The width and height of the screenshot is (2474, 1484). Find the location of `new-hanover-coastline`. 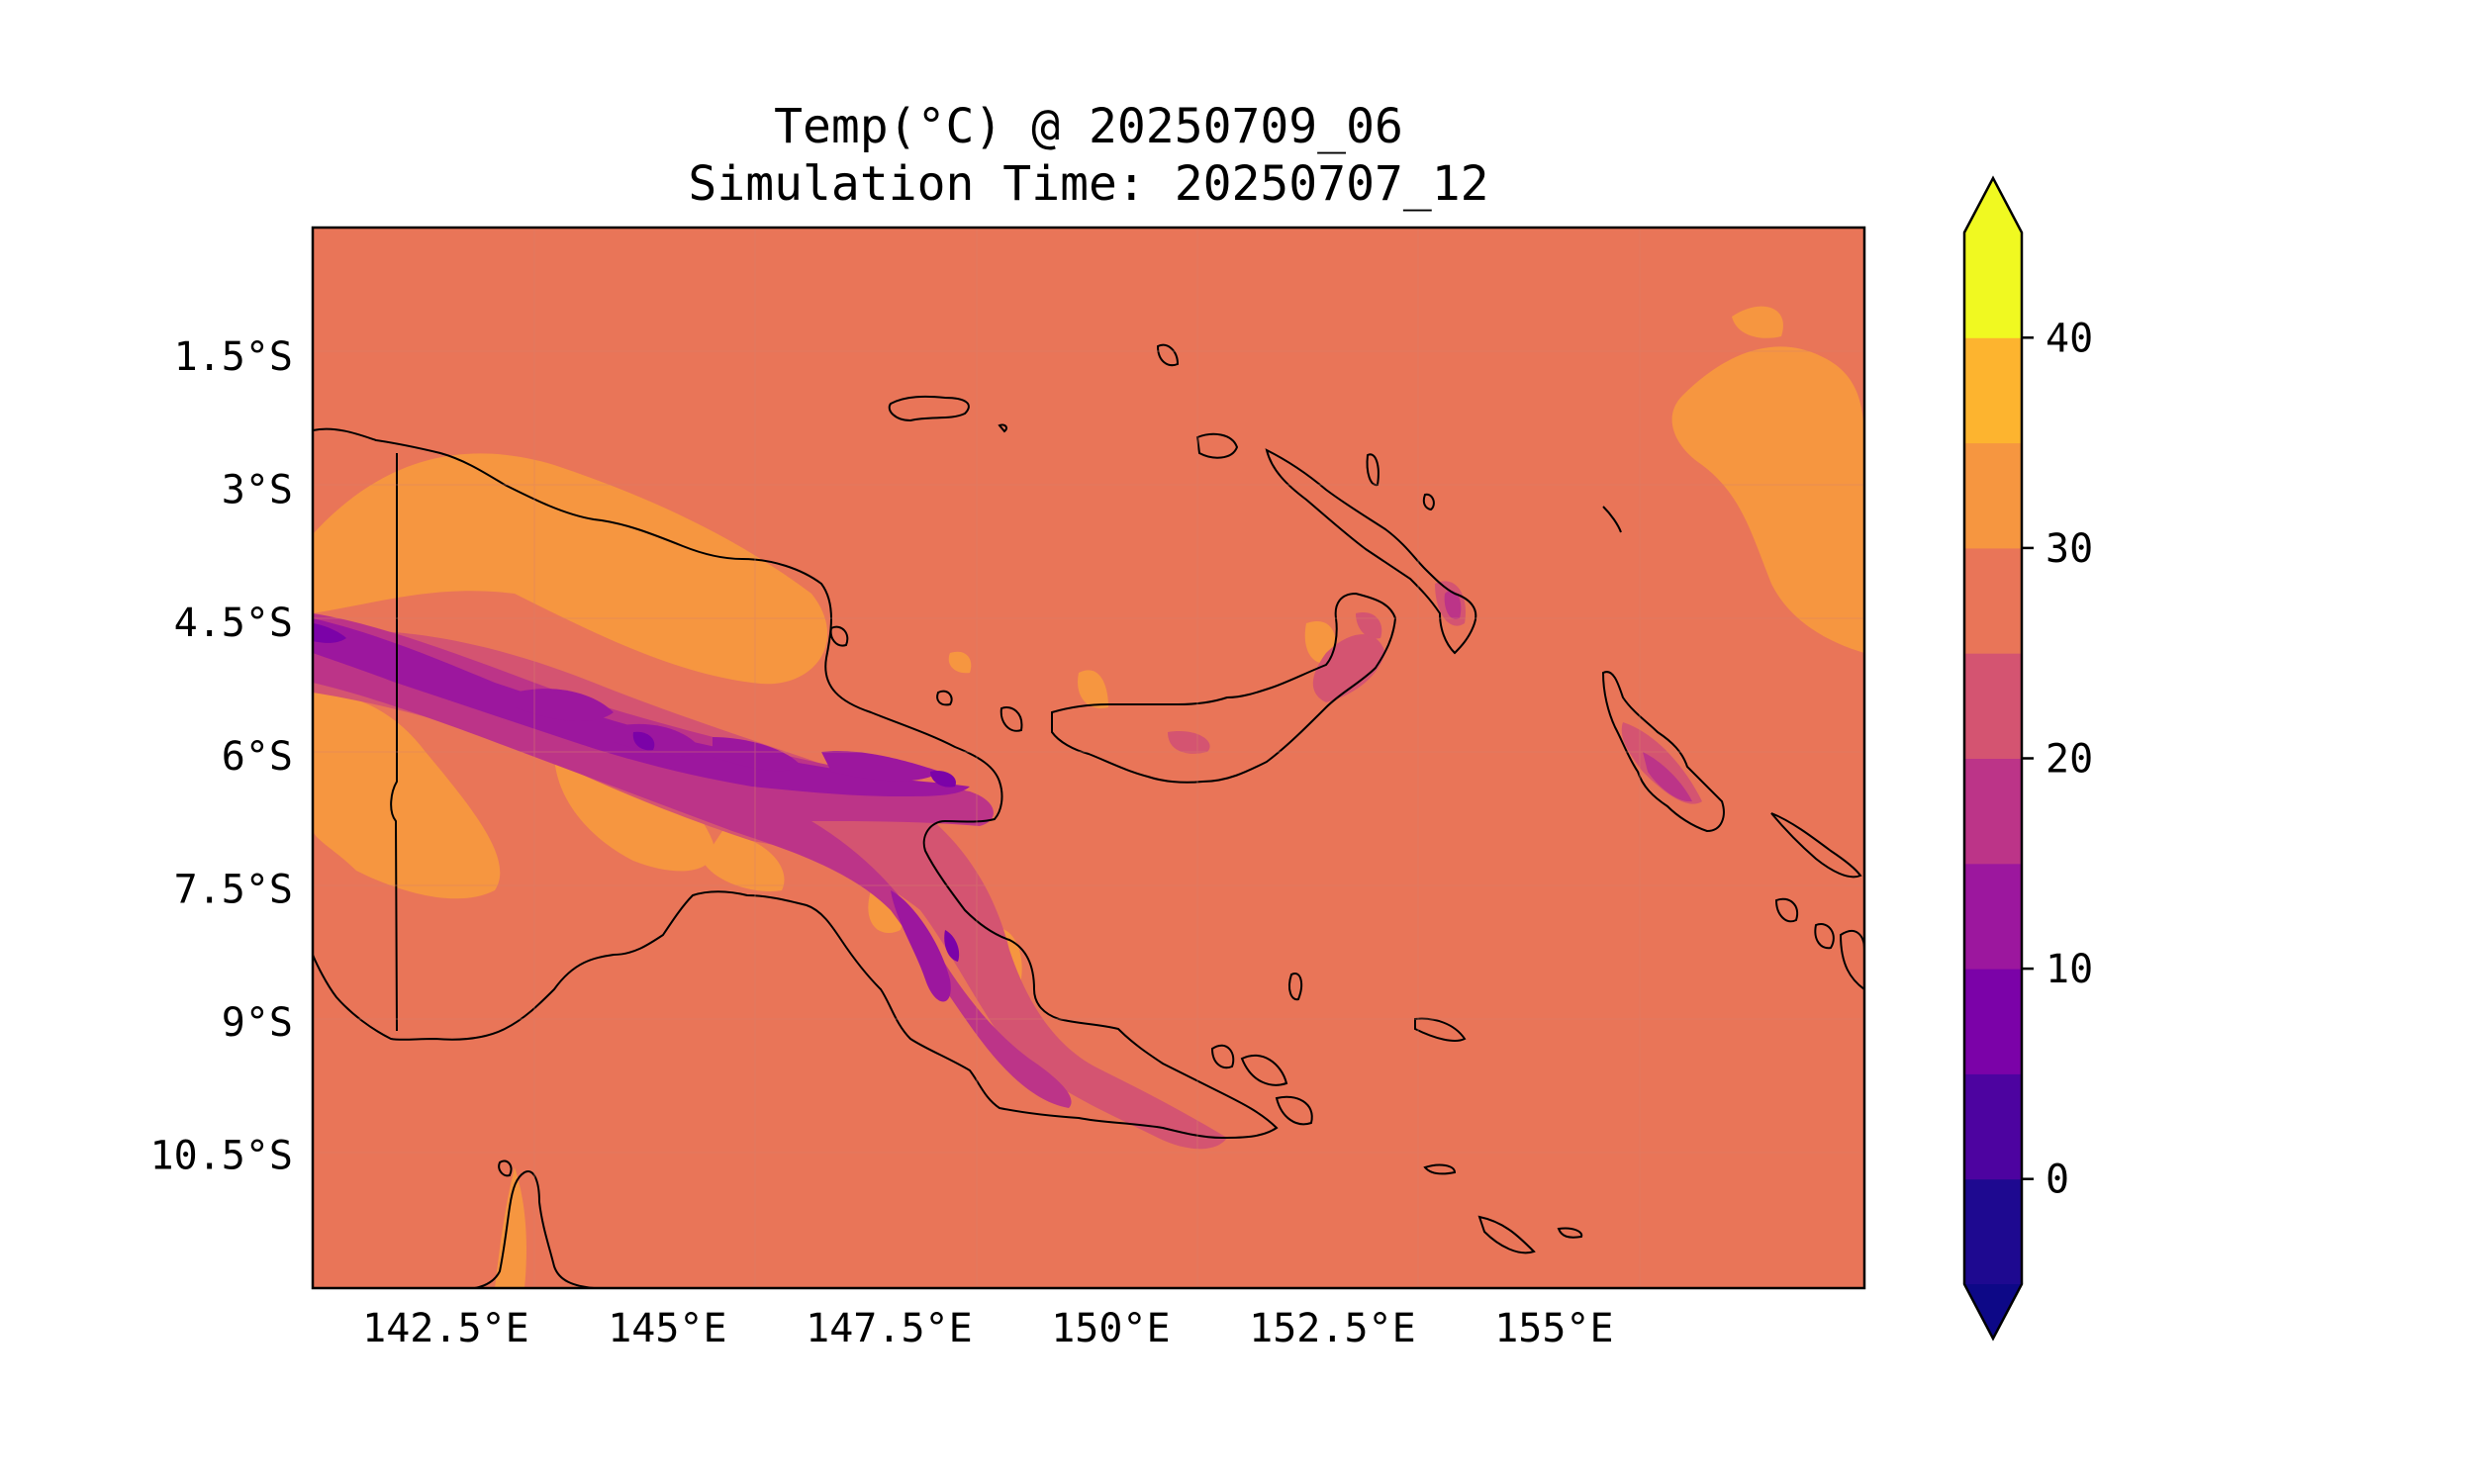

new-hanover-coastline is located at coordinates (1217, 445).